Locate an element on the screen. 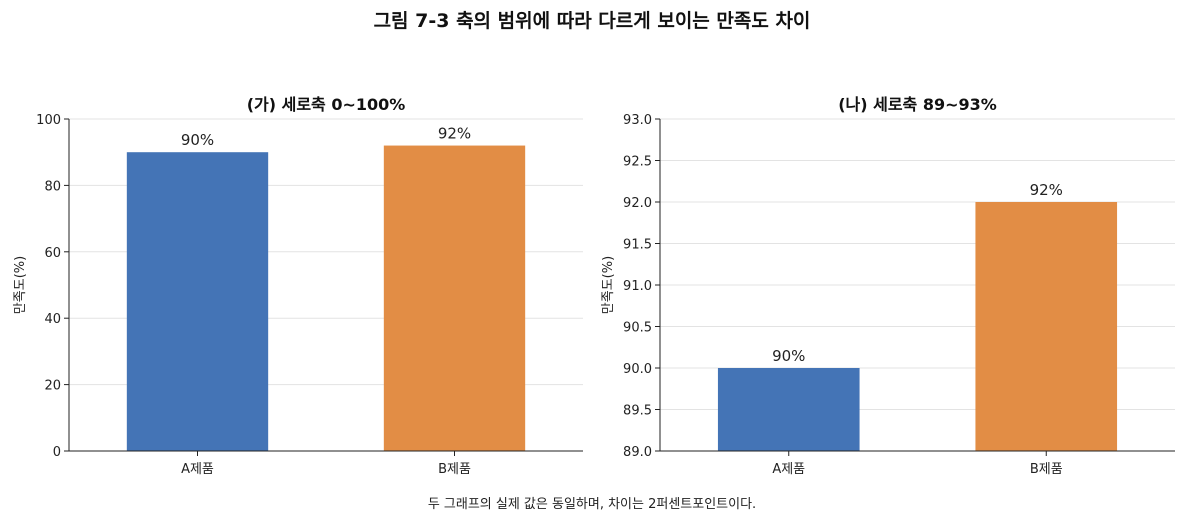 The image size is (1185, 521). y-tick-label: 91.0 is located at coordinates (637, 286).